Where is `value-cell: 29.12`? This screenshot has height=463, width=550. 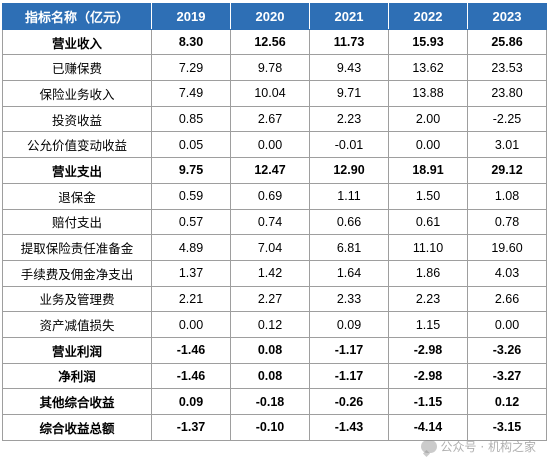 value-cell: 29.12 is located at coordinates (507, 170).